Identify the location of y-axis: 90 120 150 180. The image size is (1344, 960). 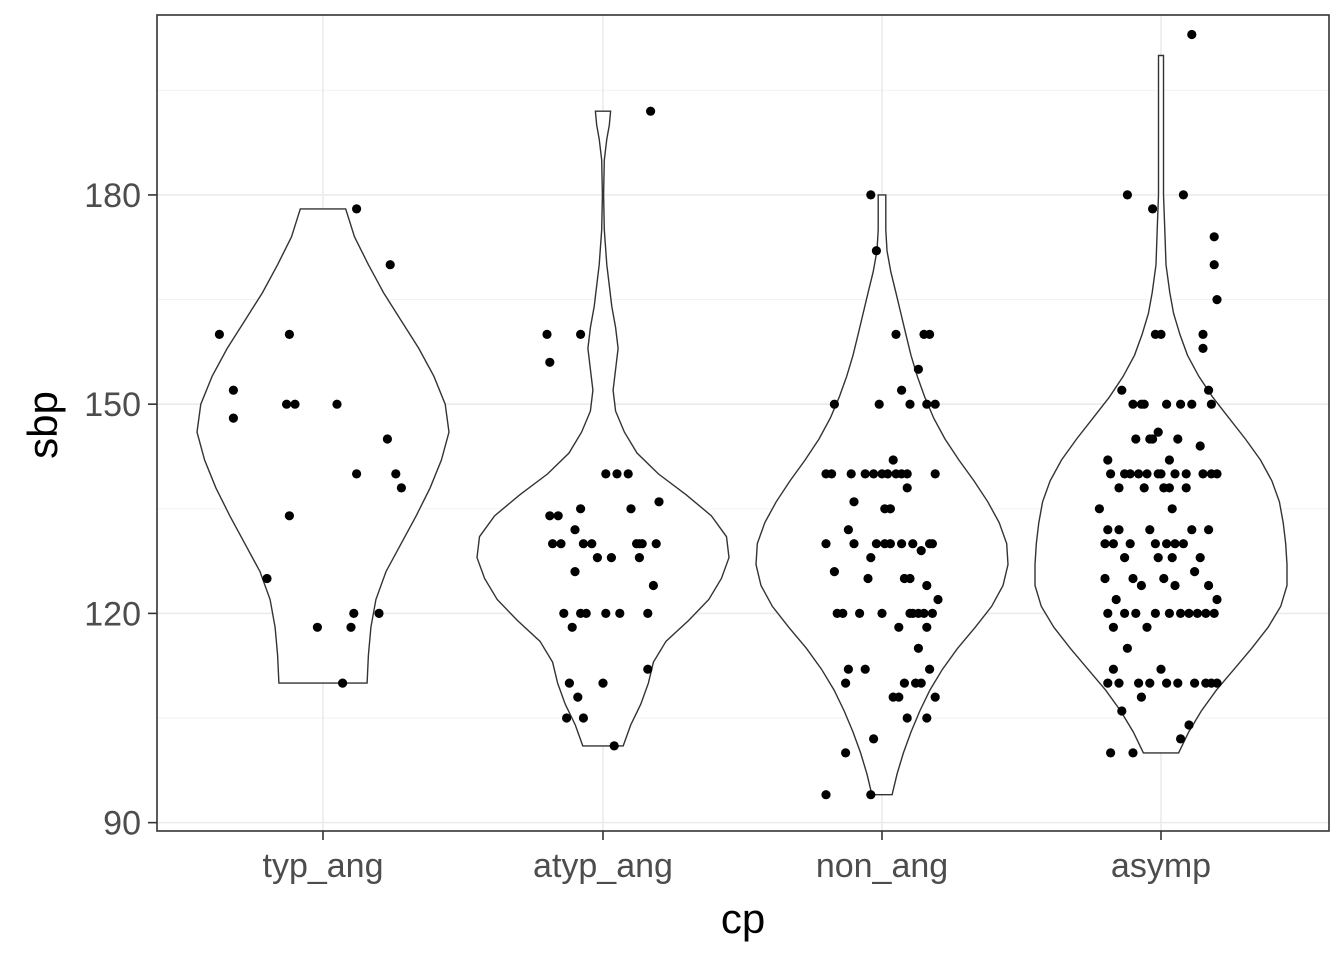
(120, 510).